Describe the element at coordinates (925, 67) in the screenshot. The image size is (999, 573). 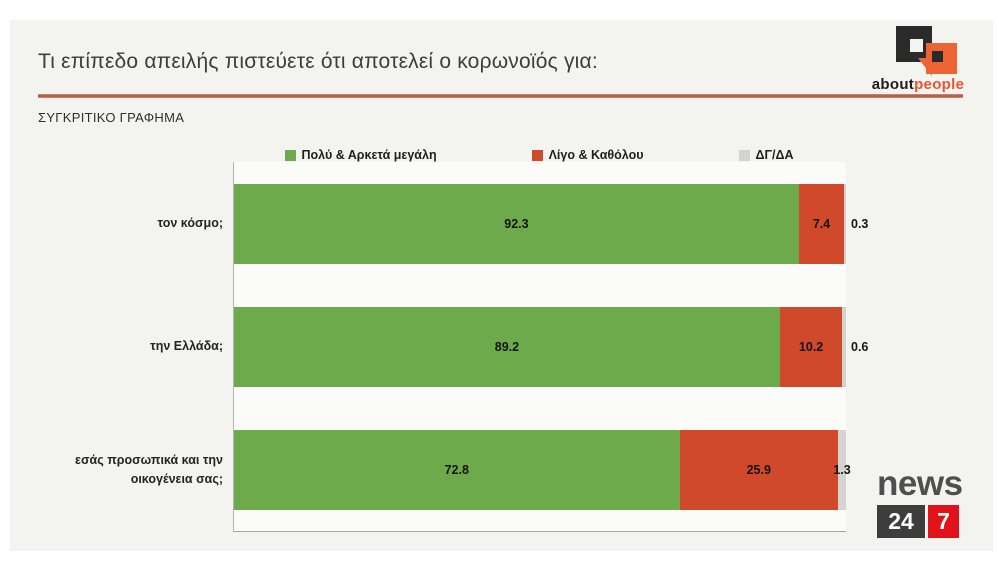
I see `speech-bubble-tail-icon` at that location.